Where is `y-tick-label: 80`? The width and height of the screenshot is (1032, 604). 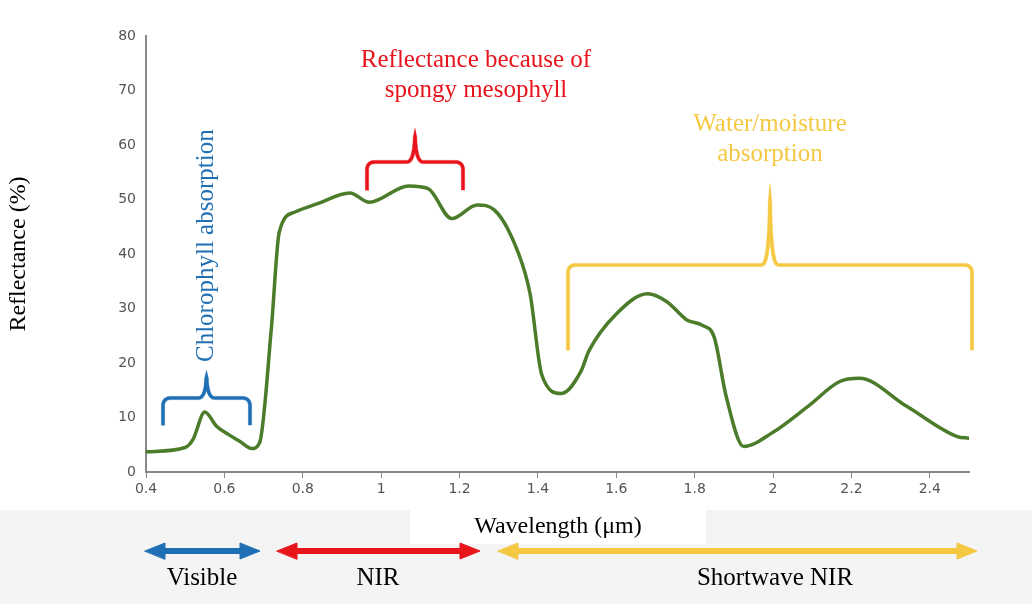
y-tick-label: 80 is located at coordinates (127, 34).